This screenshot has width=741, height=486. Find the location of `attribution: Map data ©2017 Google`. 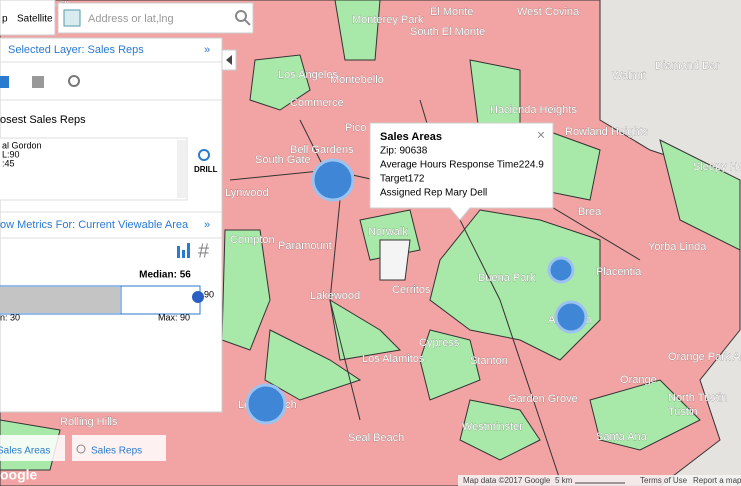

attribution: Map data ©2017 Google is located at coordinates (507, 480).